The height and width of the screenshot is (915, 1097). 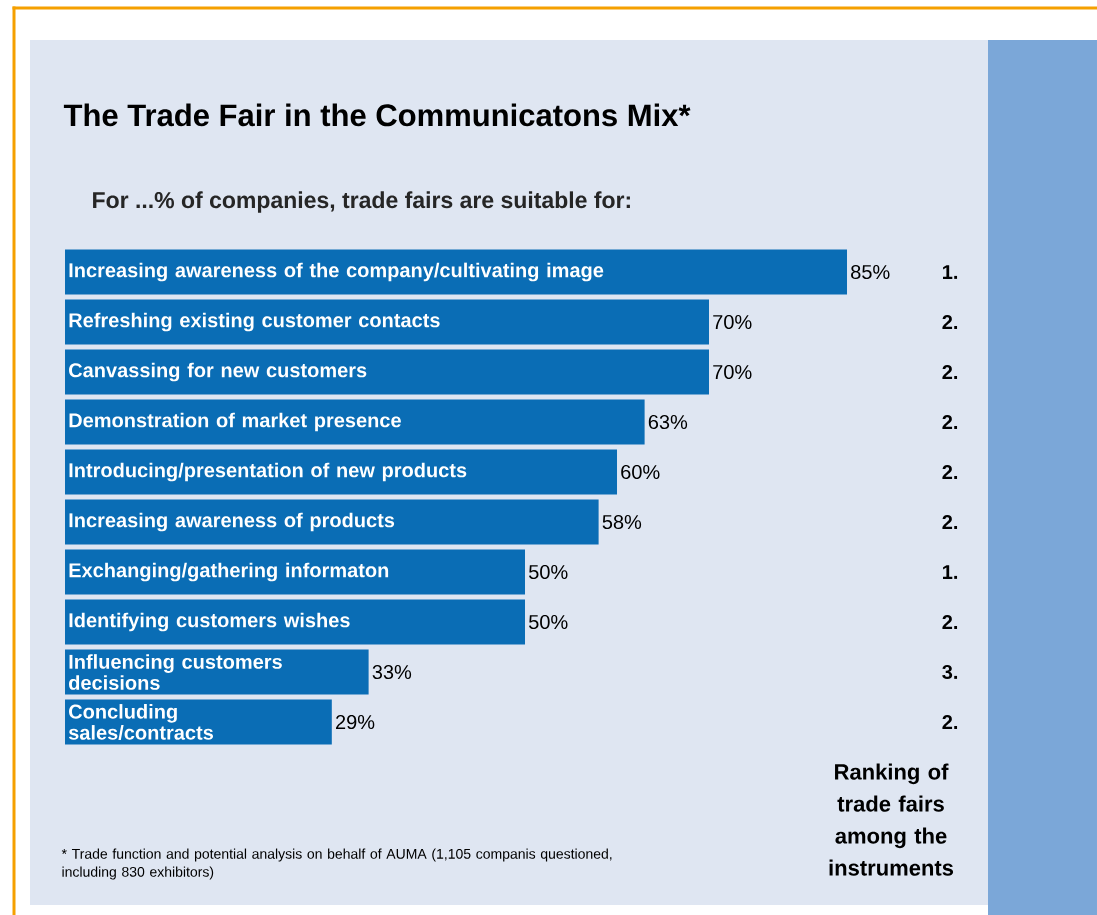 I want to click on data-label: 63%, so click(x=668, y=422).